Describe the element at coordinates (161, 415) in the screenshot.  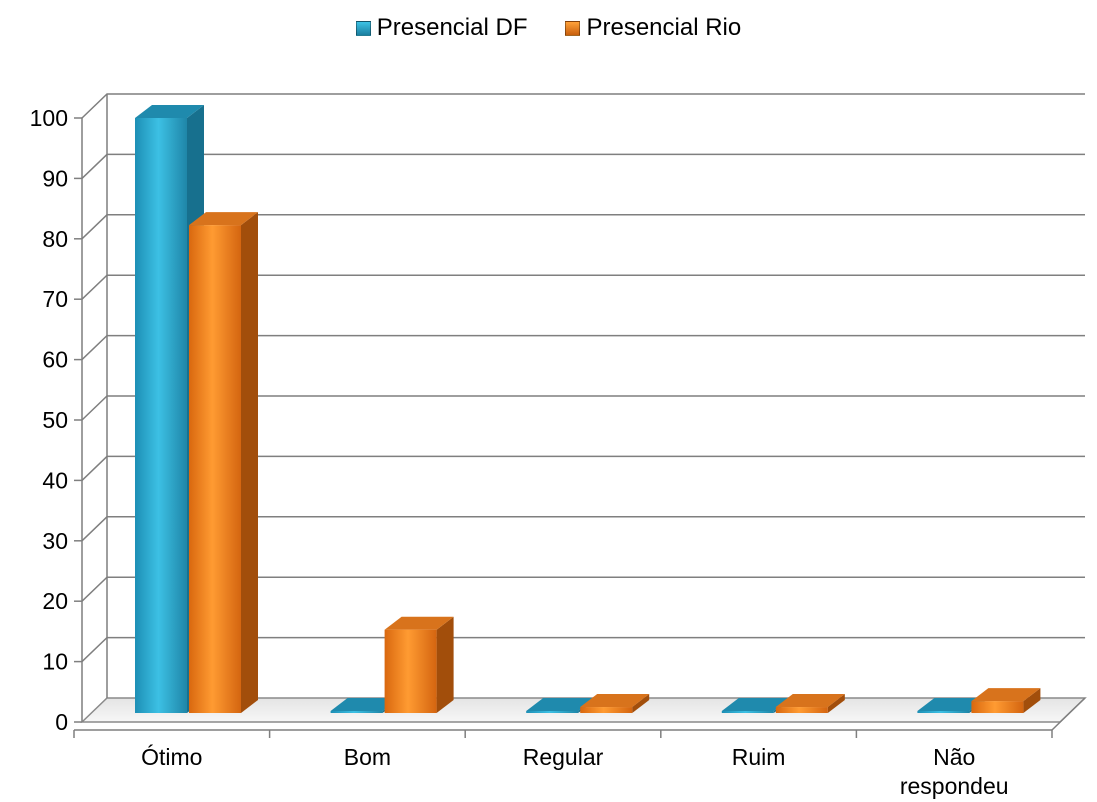
I see `bar-presencial-df-otimo-front` at that location.